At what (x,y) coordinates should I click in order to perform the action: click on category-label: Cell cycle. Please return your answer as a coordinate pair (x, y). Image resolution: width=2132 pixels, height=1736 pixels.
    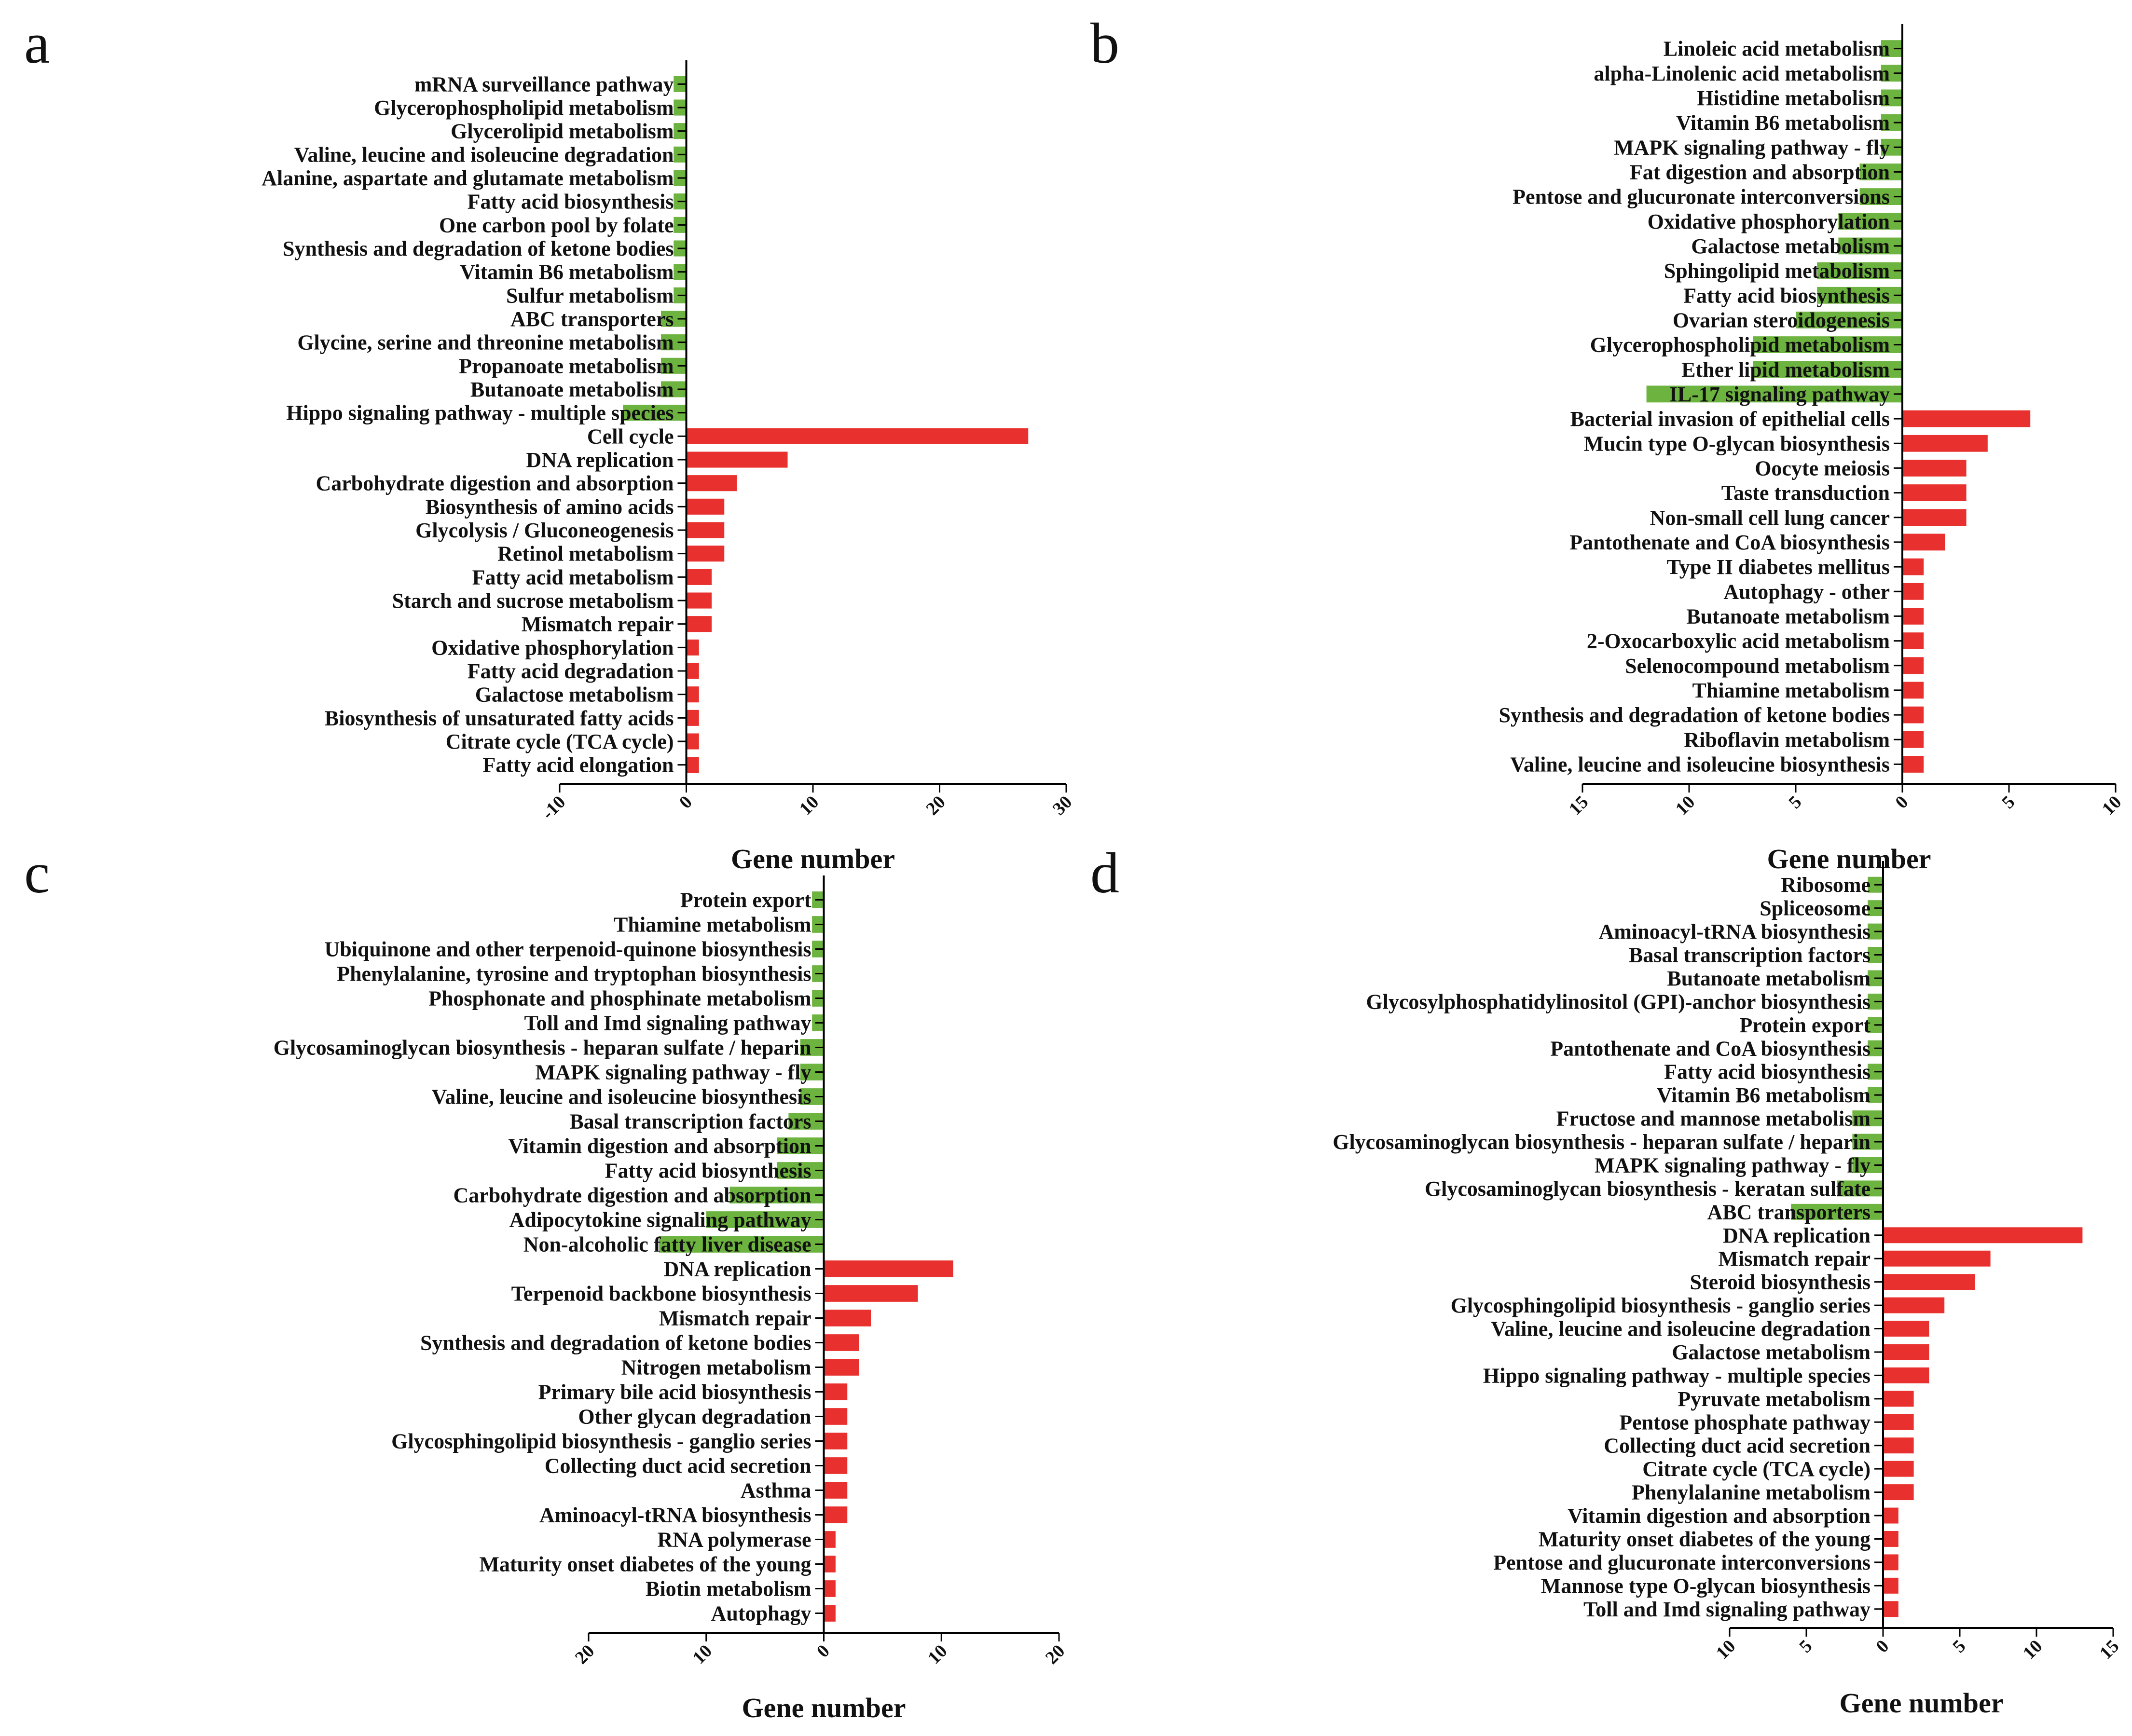
    Looking at the image, I should click on (630, 436).